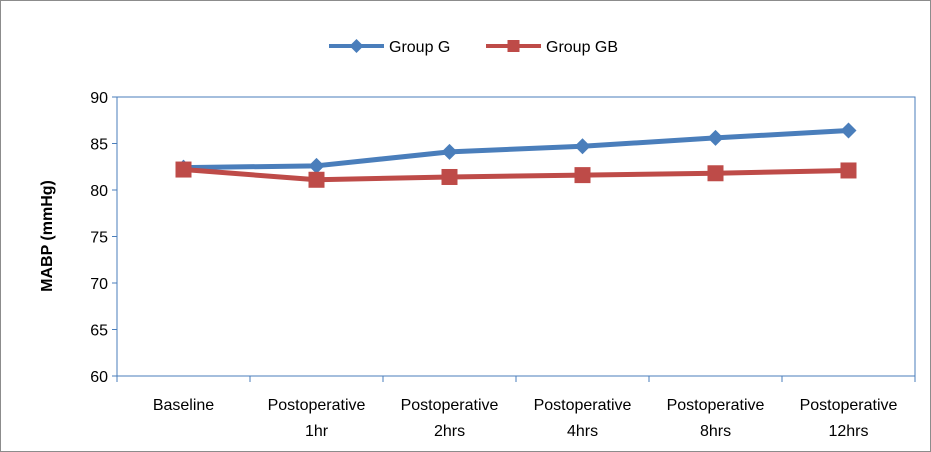 The height and width of the screenshot is (452, 931). Describe the element at coordinates (848, 431) in the screenshot. I see `x-tick-label: 12hrs` at that location.